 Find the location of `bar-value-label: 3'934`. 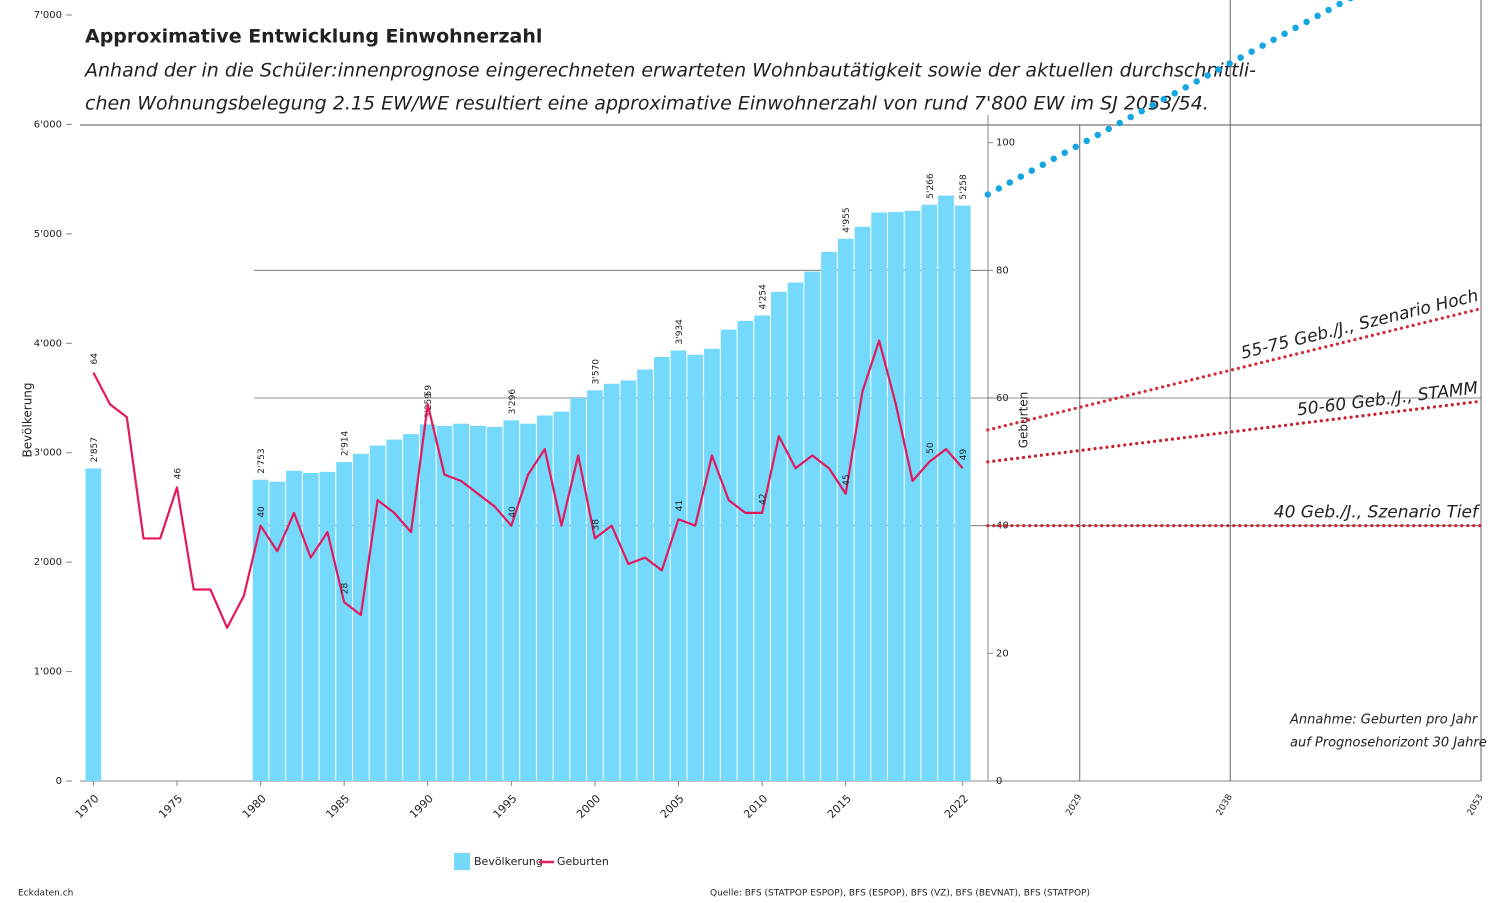

bar-value-label: 3'934 is located at coordinates (680, 332).